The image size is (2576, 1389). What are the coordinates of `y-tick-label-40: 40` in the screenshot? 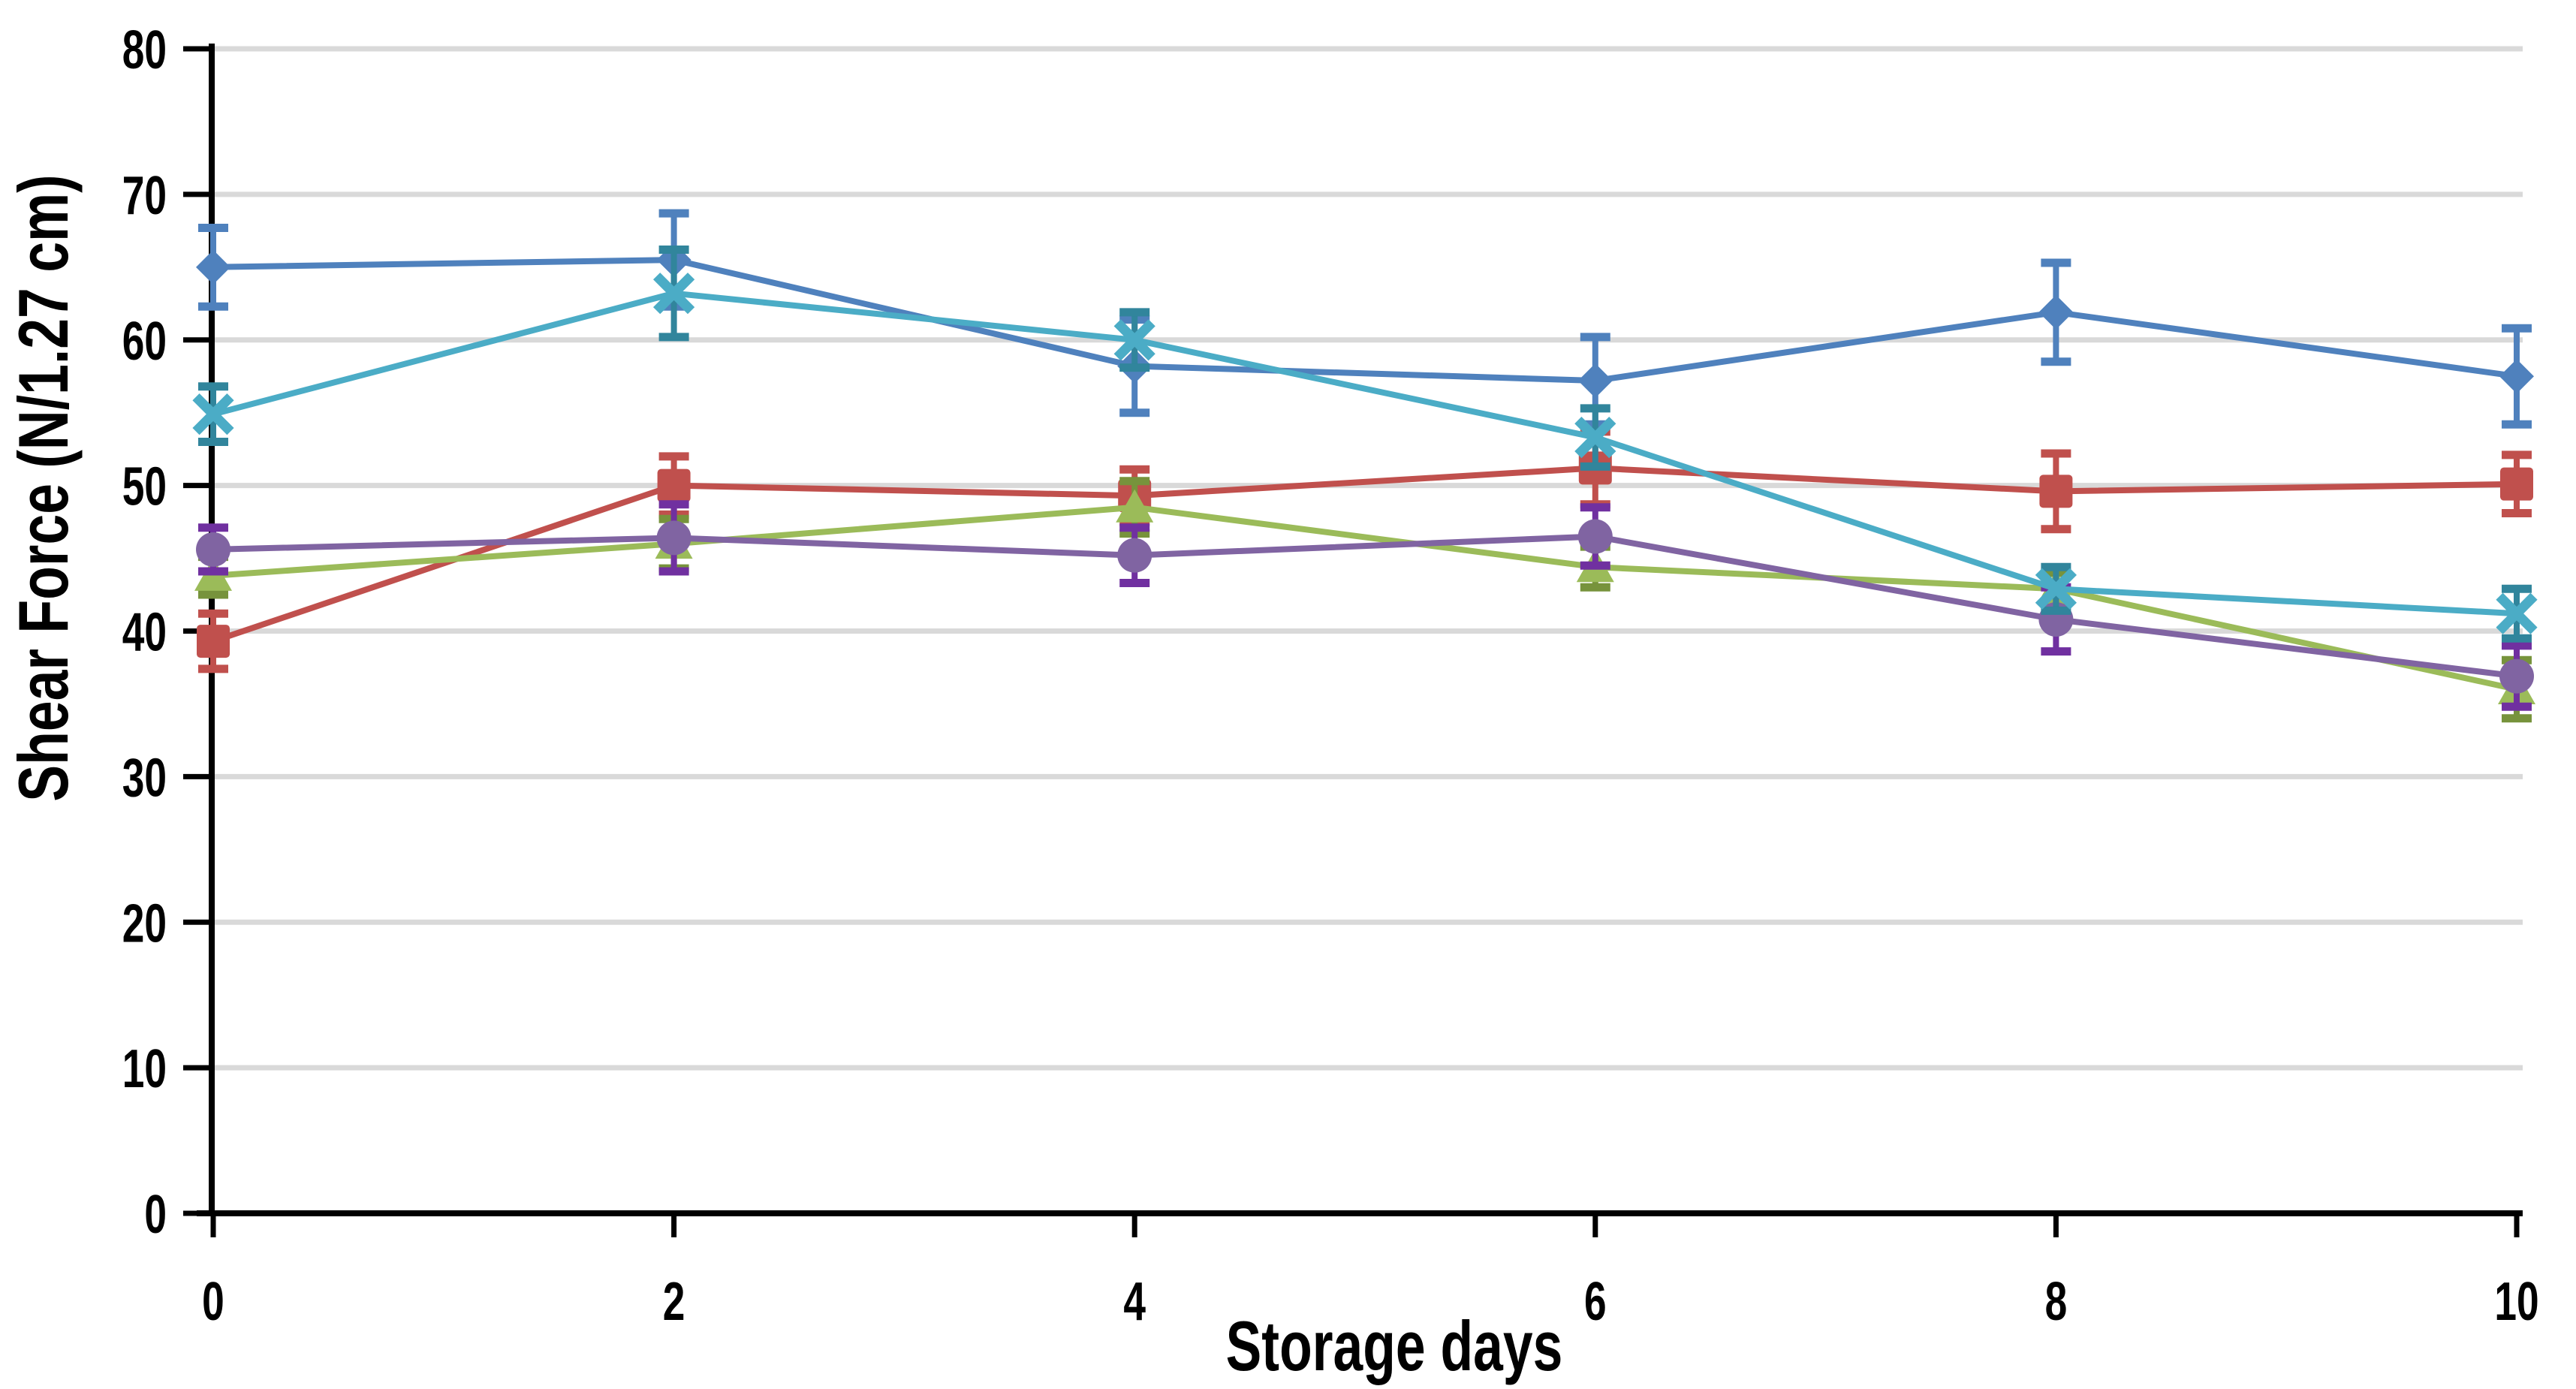 It's located at (144, 633).